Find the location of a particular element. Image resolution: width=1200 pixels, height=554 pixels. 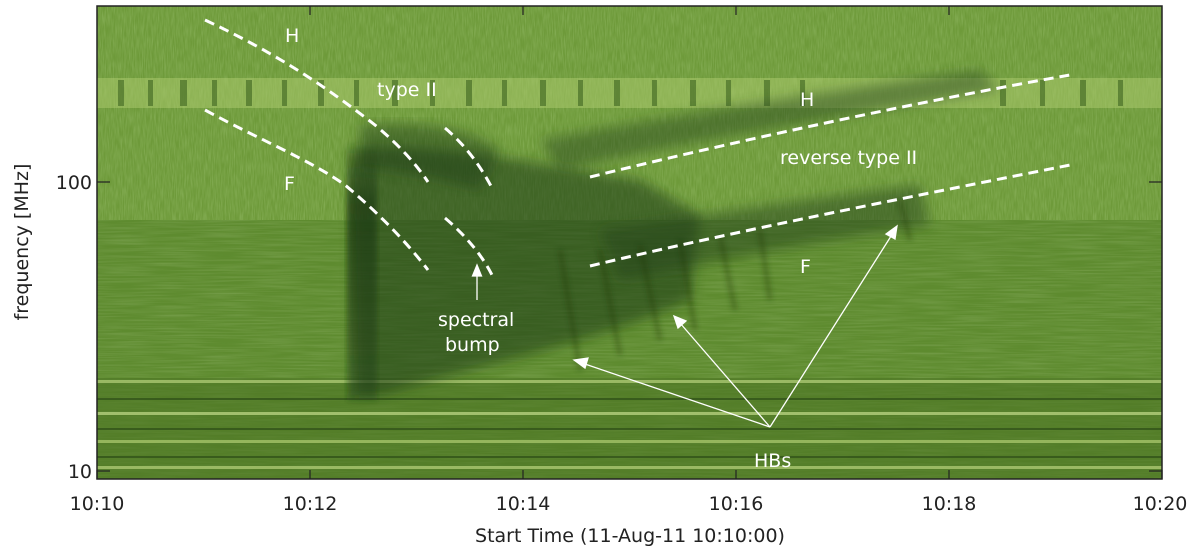

label-harmonic-left: H is located at coordinates (292, 36).